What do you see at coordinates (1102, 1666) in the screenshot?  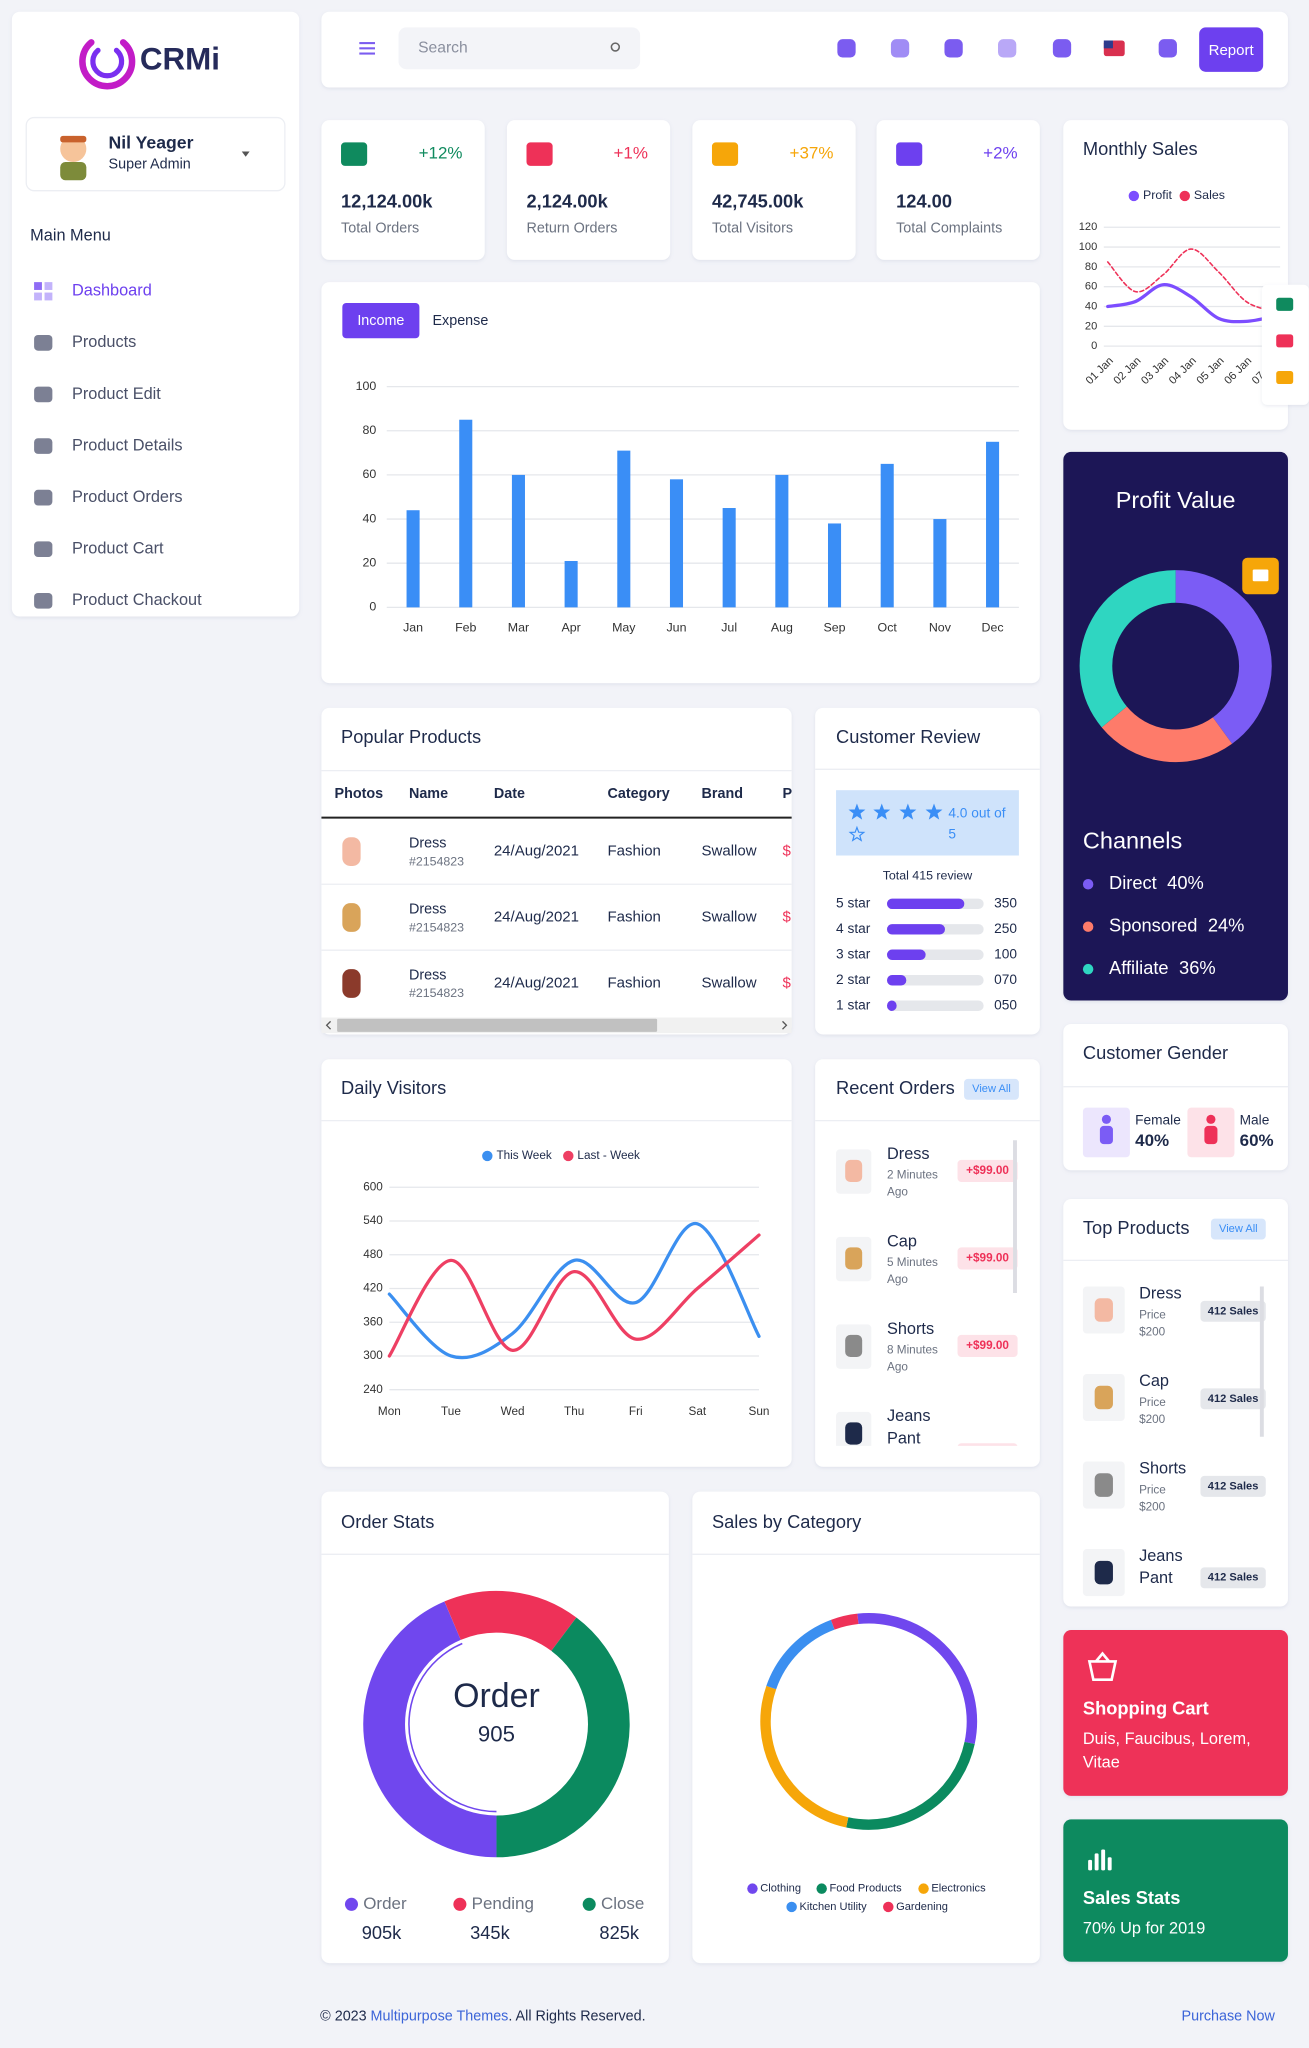 I see `cart-icon` at bounding box center [1102, 1666].